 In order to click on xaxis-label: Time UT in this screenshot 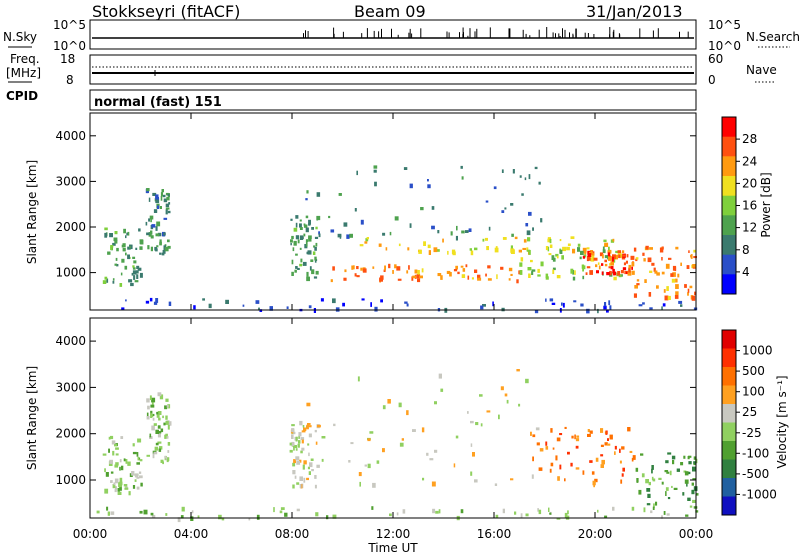, I will do `click(392, 547)`.